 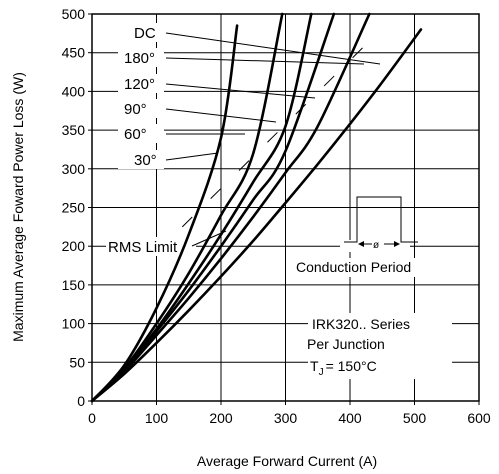 What do you see at coordinates (361, 324) in the screenshot?
I see `series-name-label: IRK320.. Series` at bounding box center [361, 324].